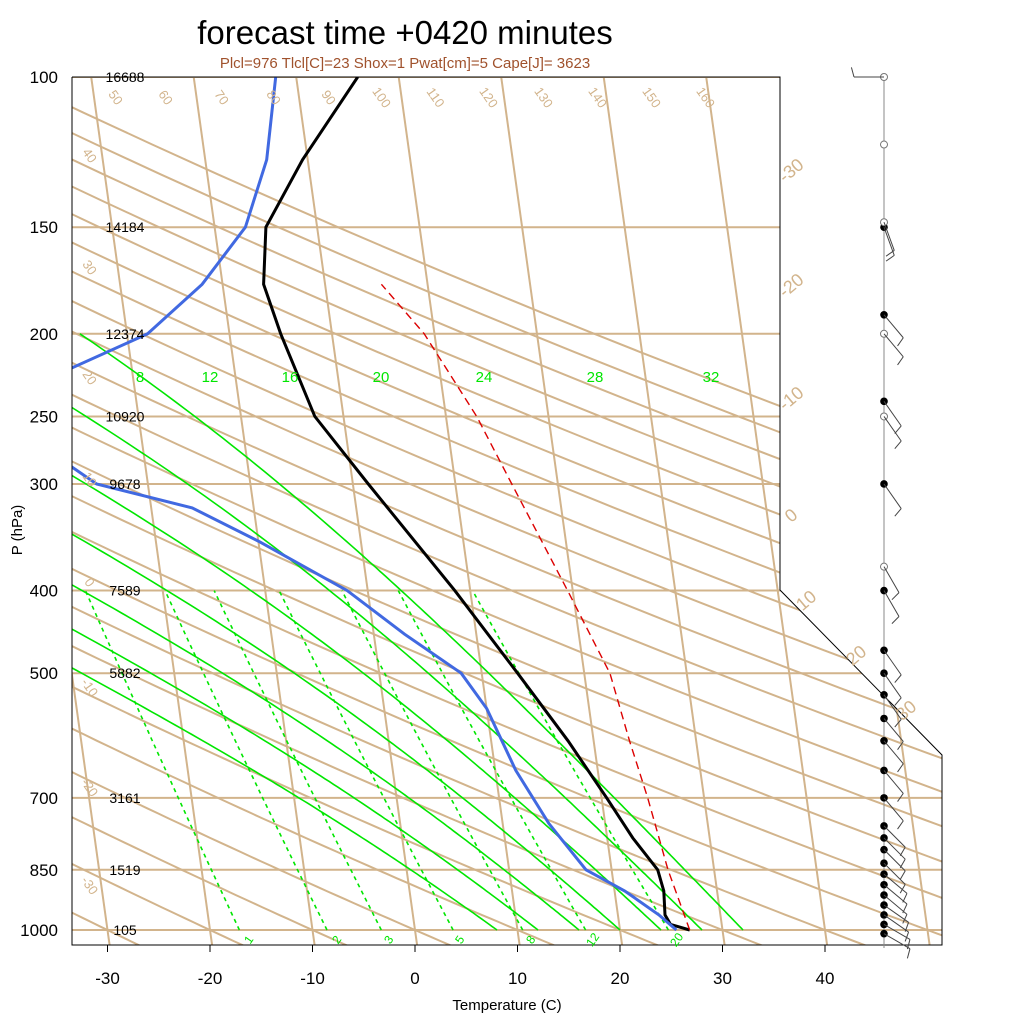  What do you see at coordinates (44, 334) in the screenshot?
I see `pressure-tick-label: 200` at bounding box center [44, 334].